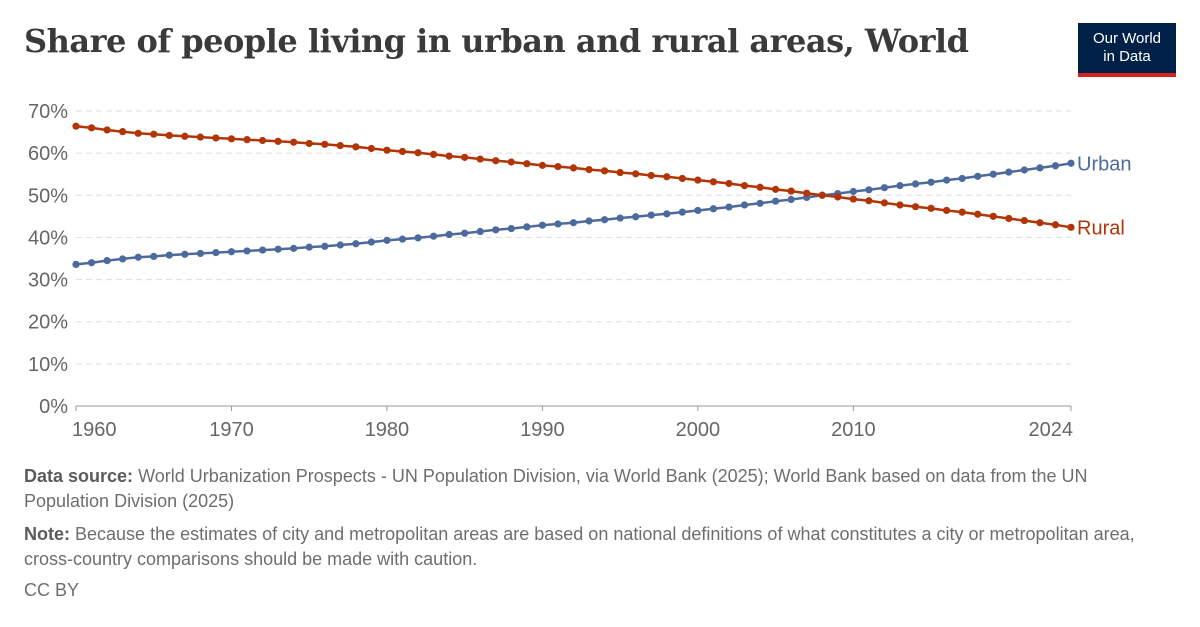  What do you see at coordinates (231, 430) in the screenshot?
I see `x-tick-label: 1970` at bounding box center [231, 430].